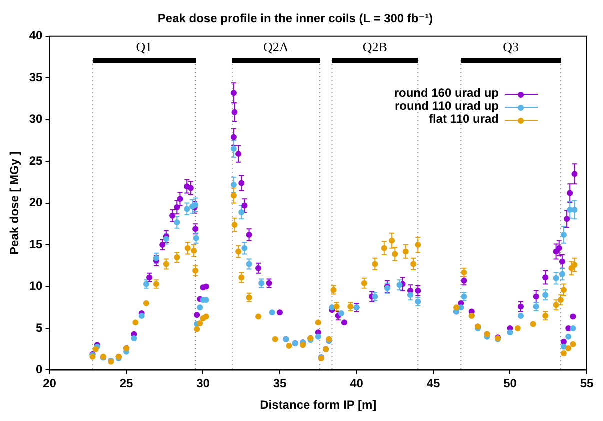 The width and height of the screenshot is (603, 421). What do you see at coordinates (277, 46) in the screenshot?
I see `annotation: Q2A` at bounding box center [277, 46].